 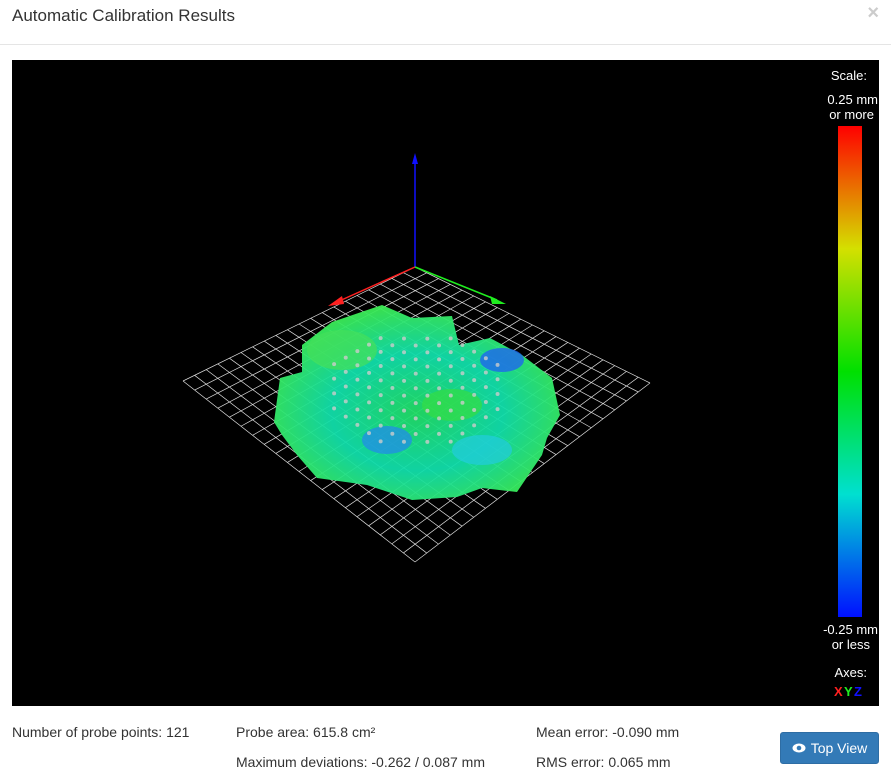 I want to click on color-scale, so click(x=850, y=371).